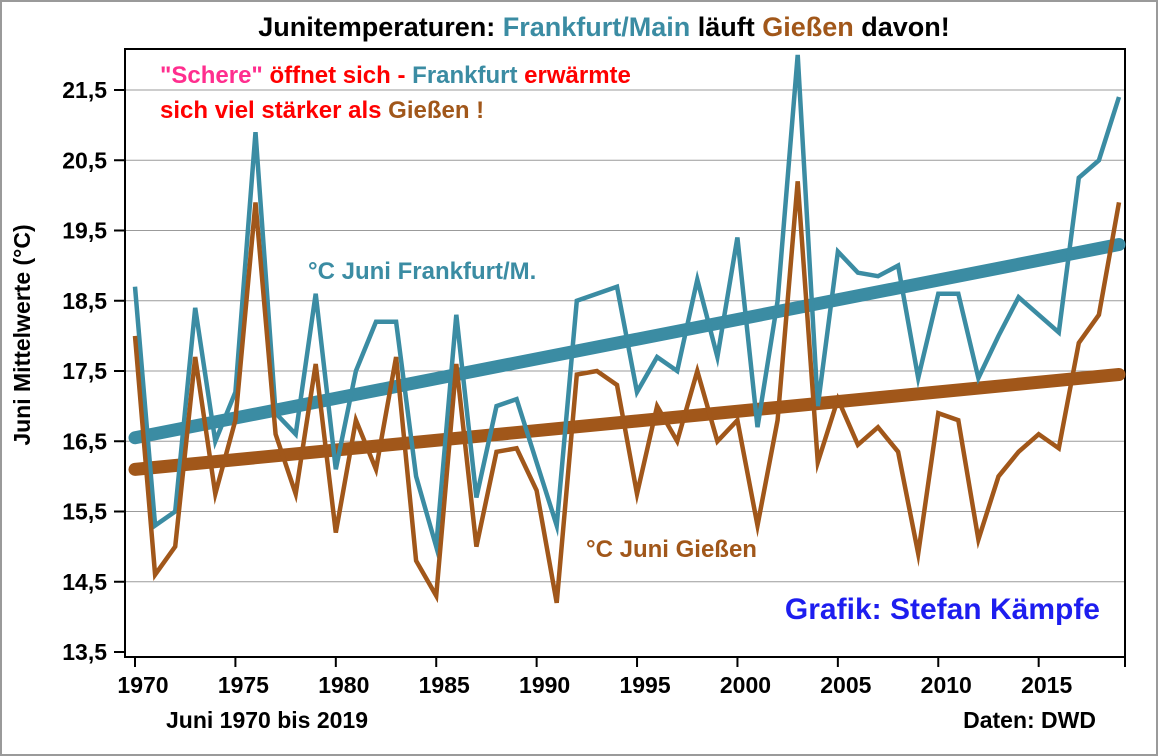 The image size is (1158, 756). I want to click on annotation-staerker: sich viel stärker als, so click(274, 110).